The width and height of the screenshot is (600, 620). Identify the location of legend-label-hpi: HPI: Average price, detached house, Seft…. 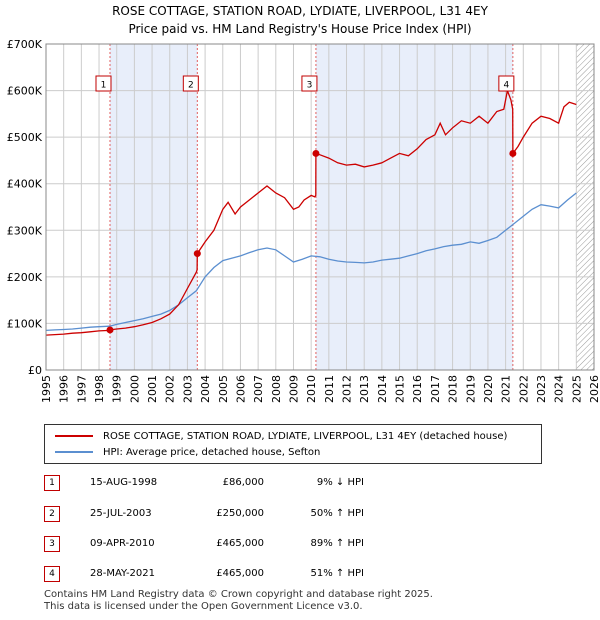
(212, 452).